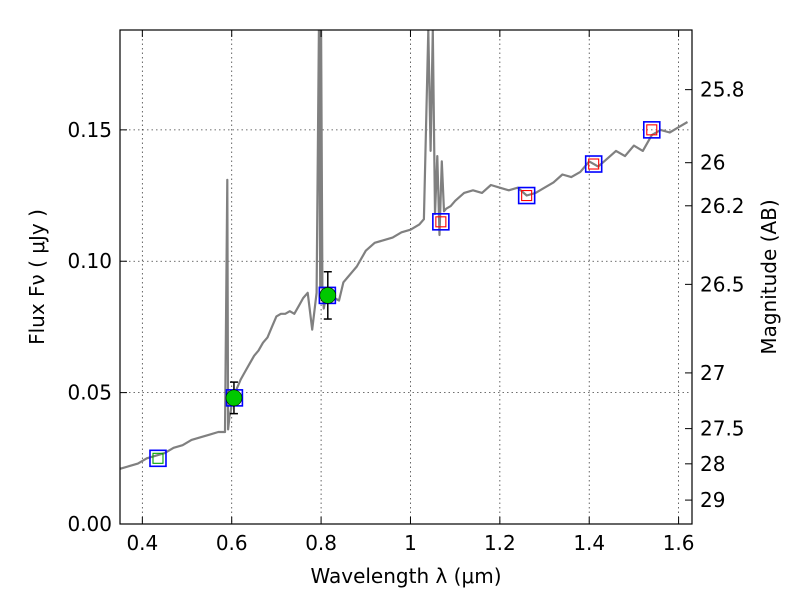 The width and height of the screenshot is (800, 600). I want to click on y-right-tick-label: 26.2, so click(722, 206).